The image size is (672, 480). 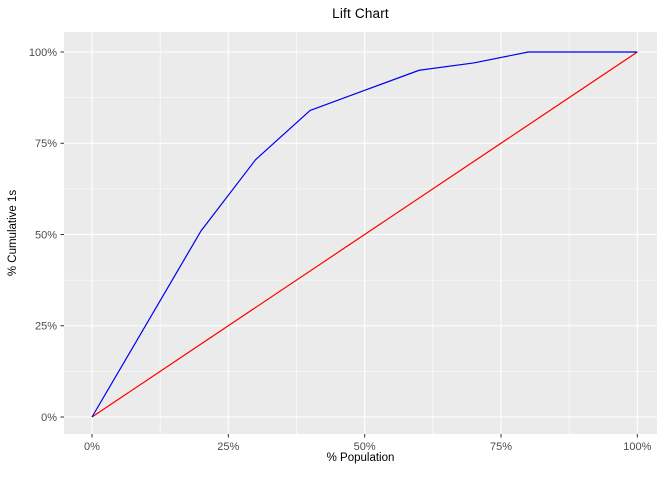 What do you see at coordinates (43, 53) in the screenshot?
I see `y-tick-label: 100%` at bounding box center [43, 53].